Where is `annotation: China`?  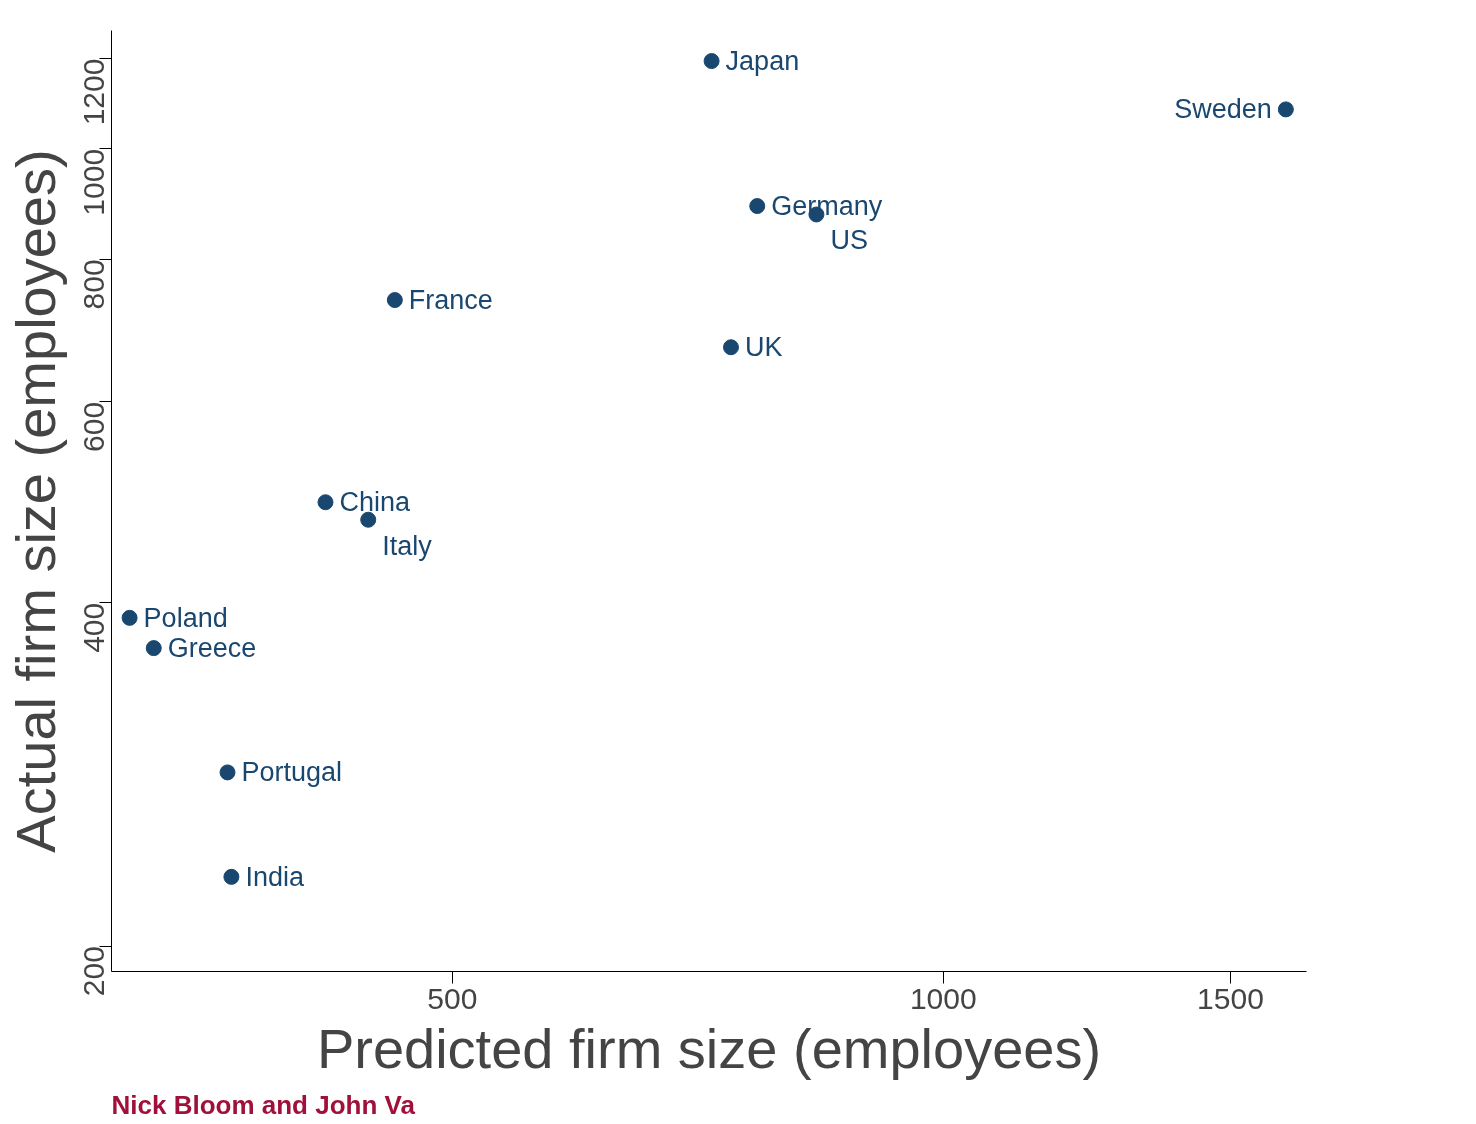
annotation: China is located at coordinates (375, 502).